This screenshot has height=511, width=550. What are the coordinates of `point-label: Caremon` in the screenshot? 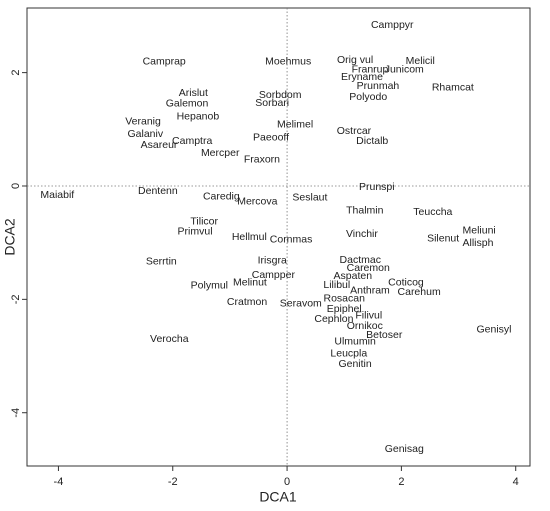 It's located at (368, 268).